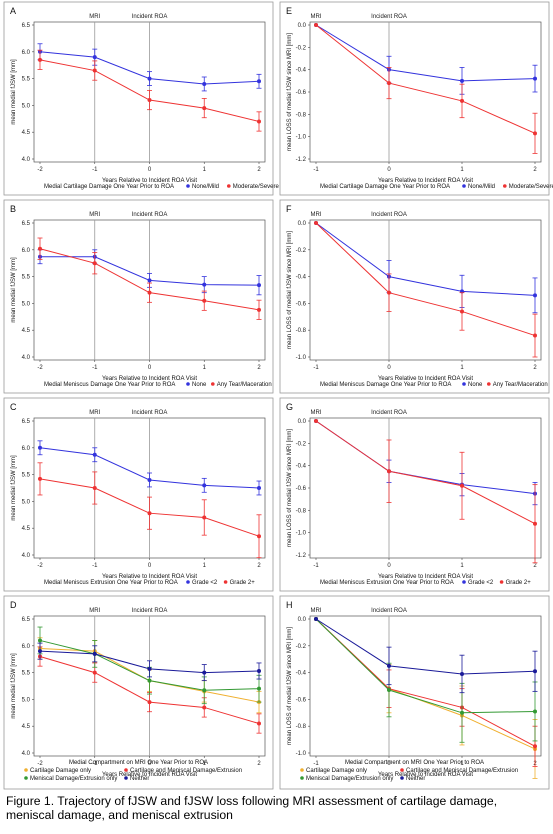  What do you see at coordinates (289, 209) in the screenshot?
I see `panel-letter: F` at bounding box center [289, 209].